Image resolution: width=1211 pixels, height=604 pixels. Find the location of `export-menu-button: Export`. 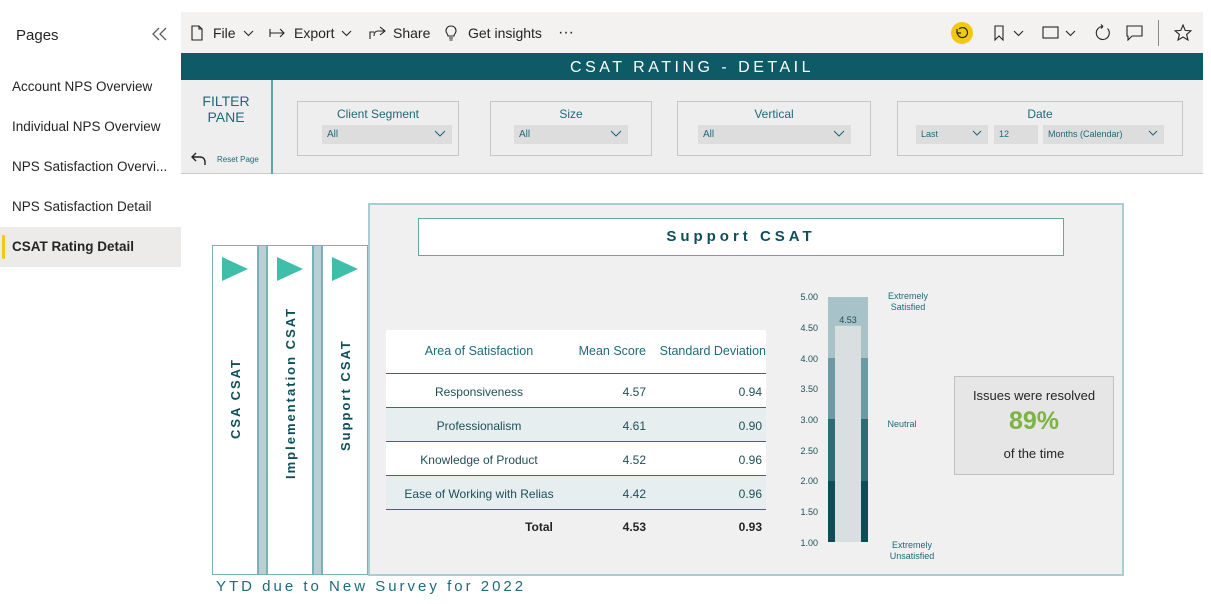

export-menu-button: Export is located at coordinates (310, 32).